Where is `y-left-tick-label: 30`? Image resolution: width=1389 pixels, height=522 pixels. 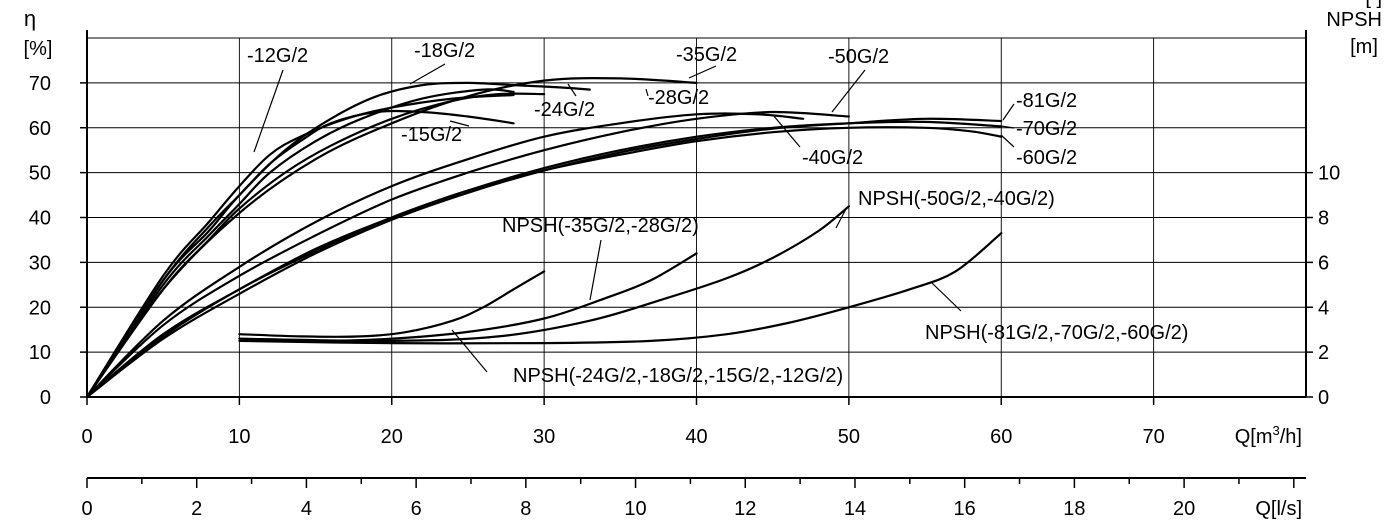 y-left-tick-label: 30 is located at coordinates (40, 263).